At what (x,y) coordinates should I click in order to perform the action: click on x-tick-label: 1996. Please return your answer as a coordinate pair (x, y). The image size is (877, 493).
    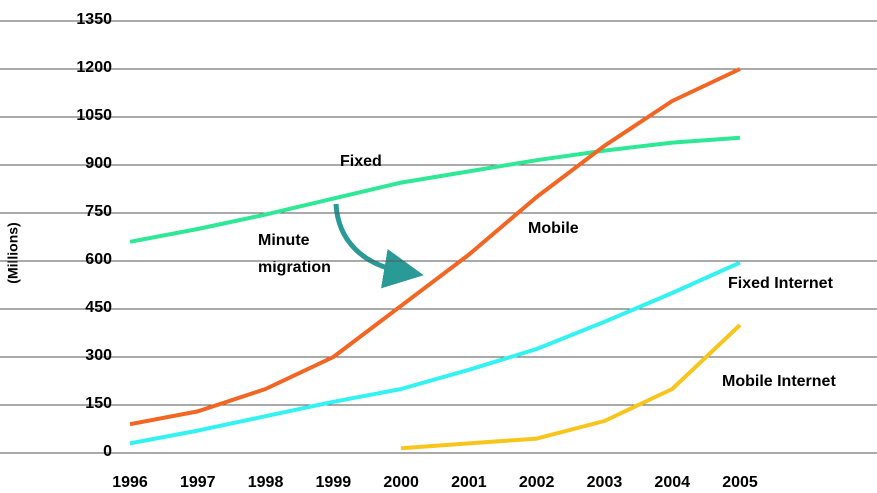
    Looking at the image, I should click on (130, 482).